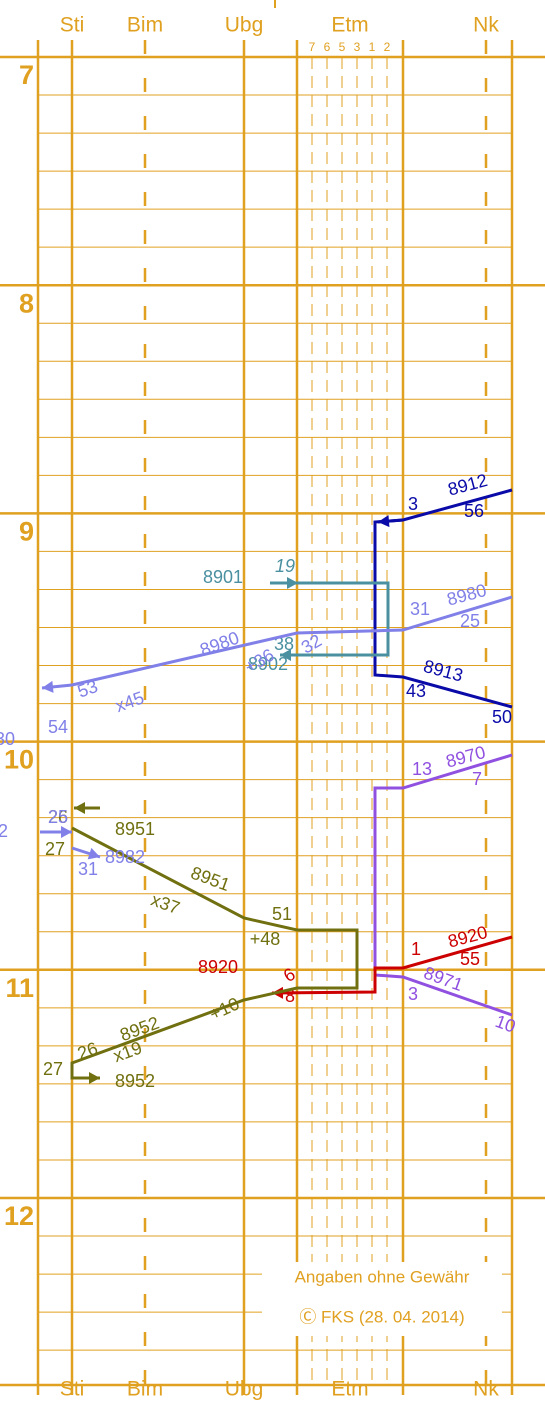  What do you see at coordinates (265, 939) in the screenshot?
I see `train-label: +48` at bounding box center [265, 939].